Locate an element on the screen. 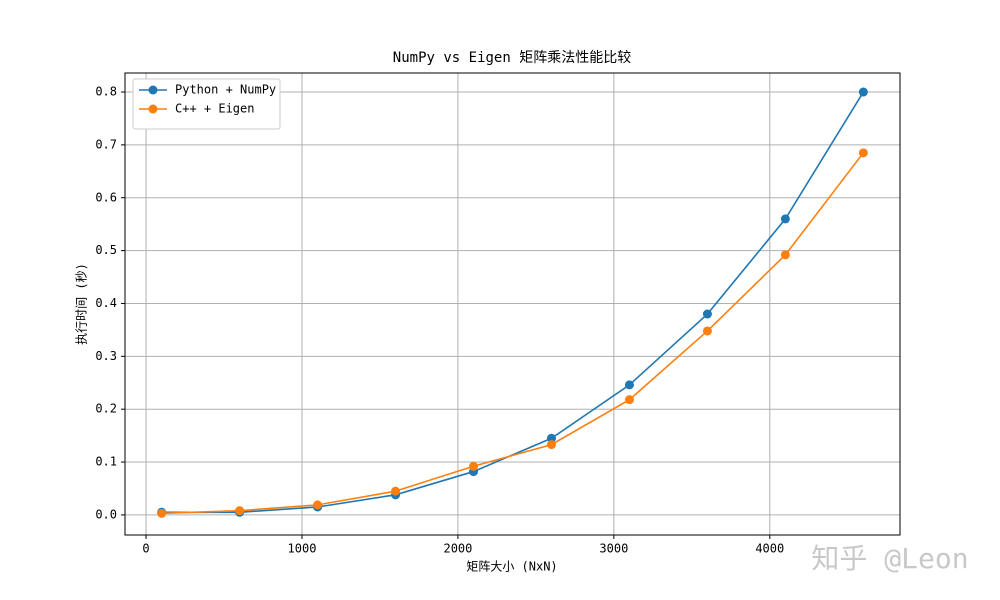 Image resolution: width=1000 pixels, height=600 pixels. legend-label: Python + NumPy is located at coordinates (225, 90).